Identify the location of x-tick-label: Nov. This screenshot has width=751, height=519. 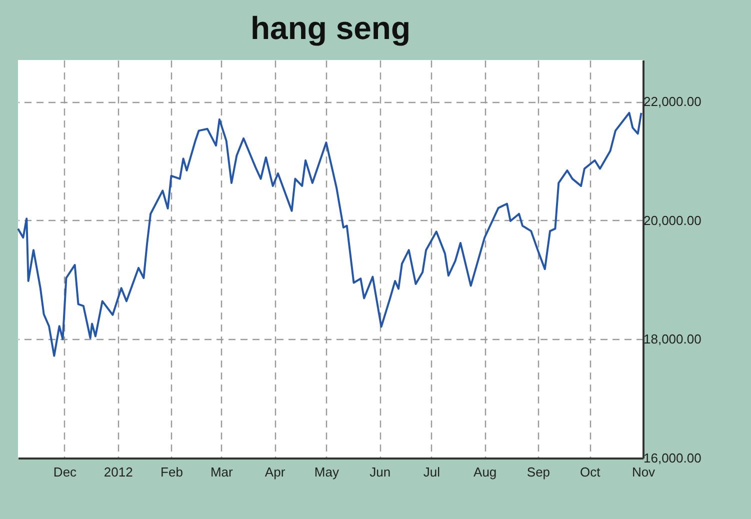
(644, 472).